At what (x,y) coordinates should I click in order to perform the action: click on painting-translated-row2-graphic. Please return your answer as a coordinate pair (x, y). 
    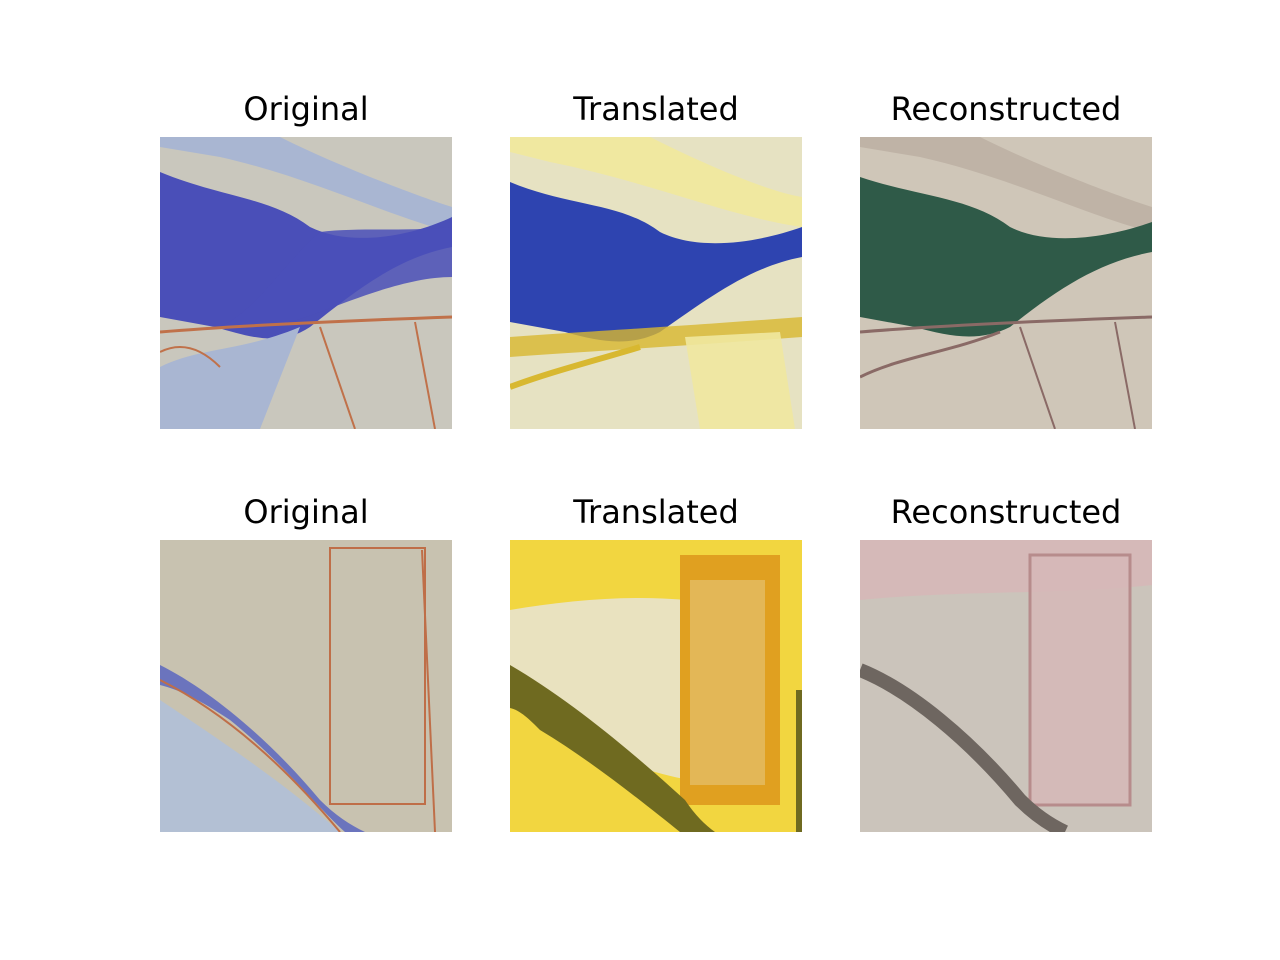
    Looking at the image, I should click on (656, 686).